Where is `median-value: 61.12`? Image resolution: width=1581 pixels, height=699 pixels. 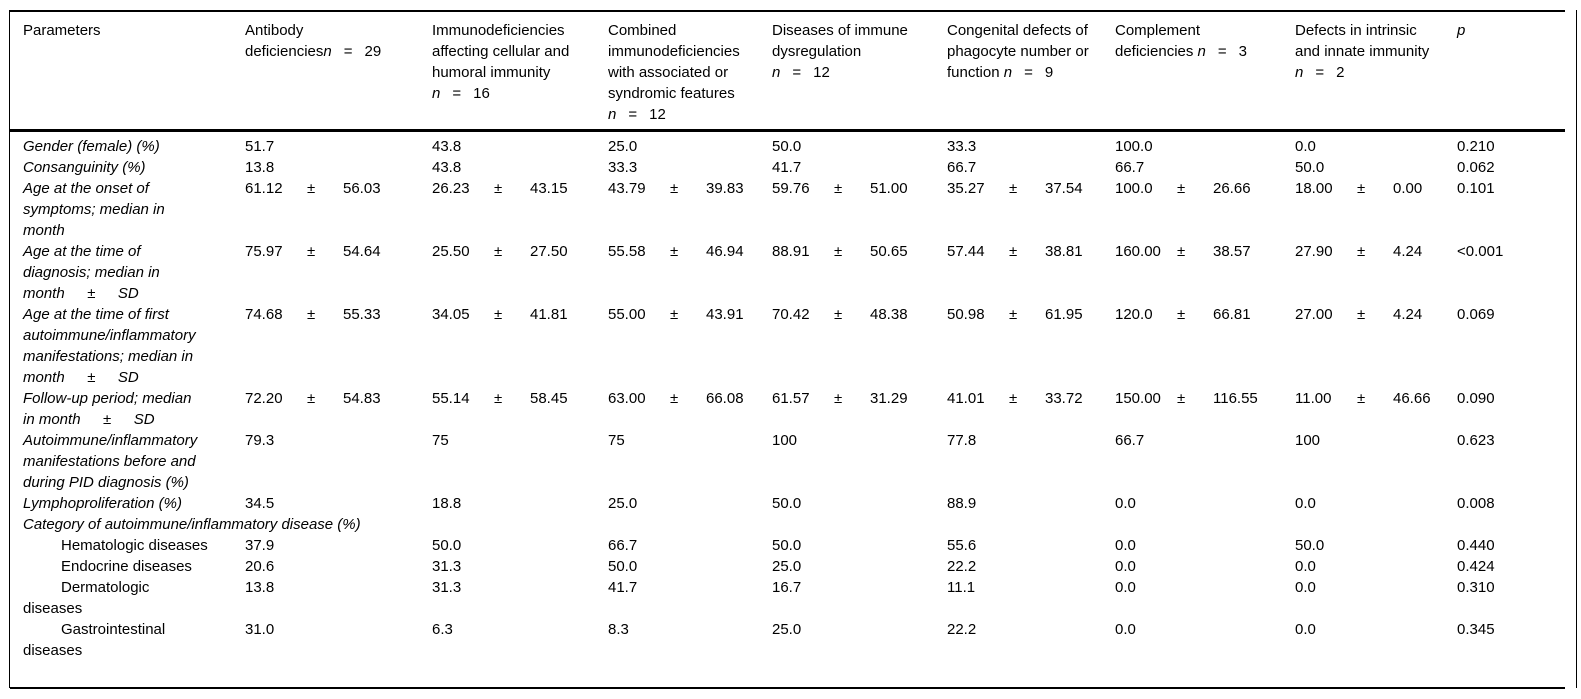
median-value: 61.12 is located at coordinates (264, 188).